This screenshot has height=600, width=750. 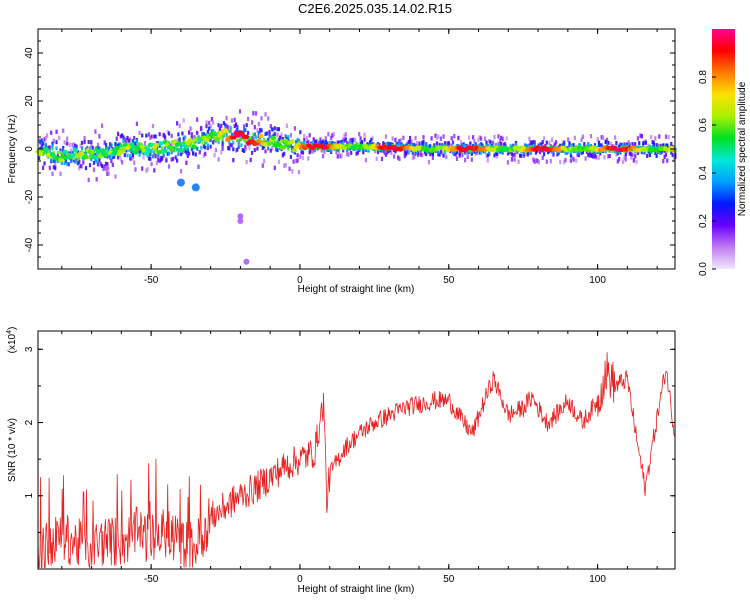 I want to click on colorbar-strip, so click(x=723, y=149).